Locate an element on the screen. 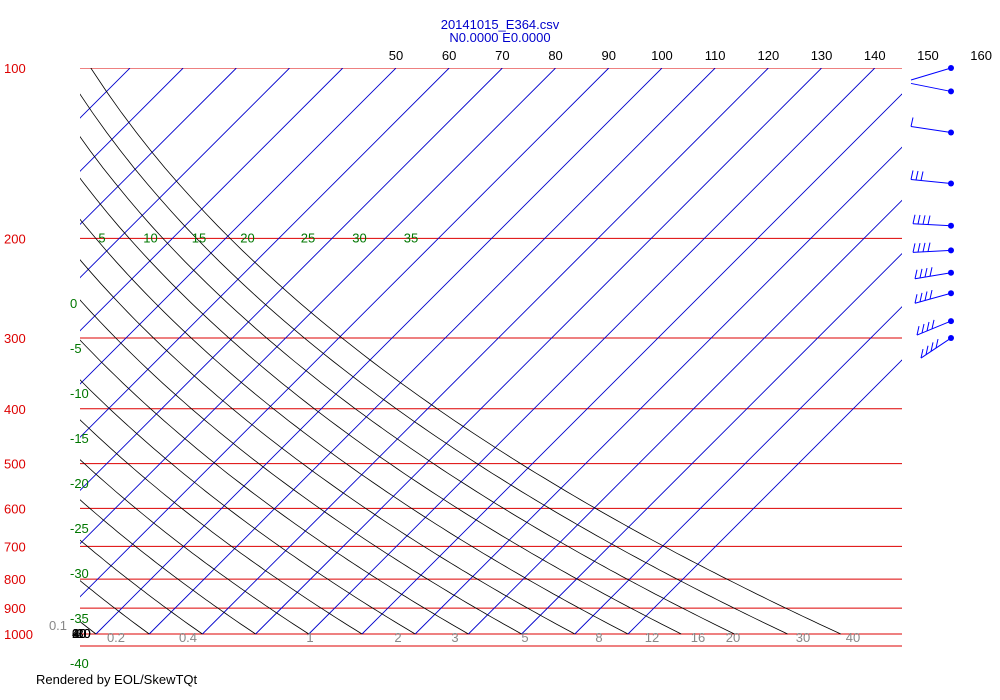 This screenshot has width=1000, height=700. mixing-ratio-label: 1 is located at coordinates (309, 637).